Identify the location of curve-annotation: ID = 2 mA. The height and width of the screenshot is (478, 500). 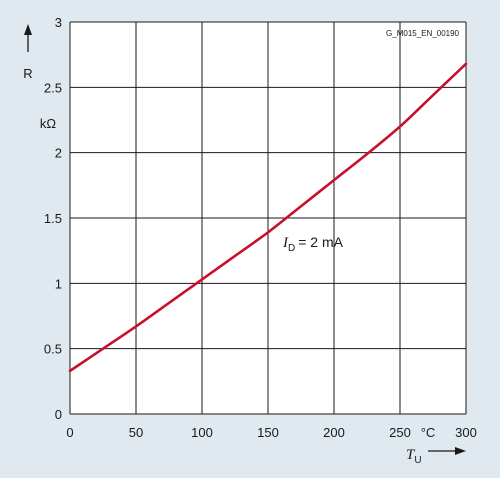
(313, 244).